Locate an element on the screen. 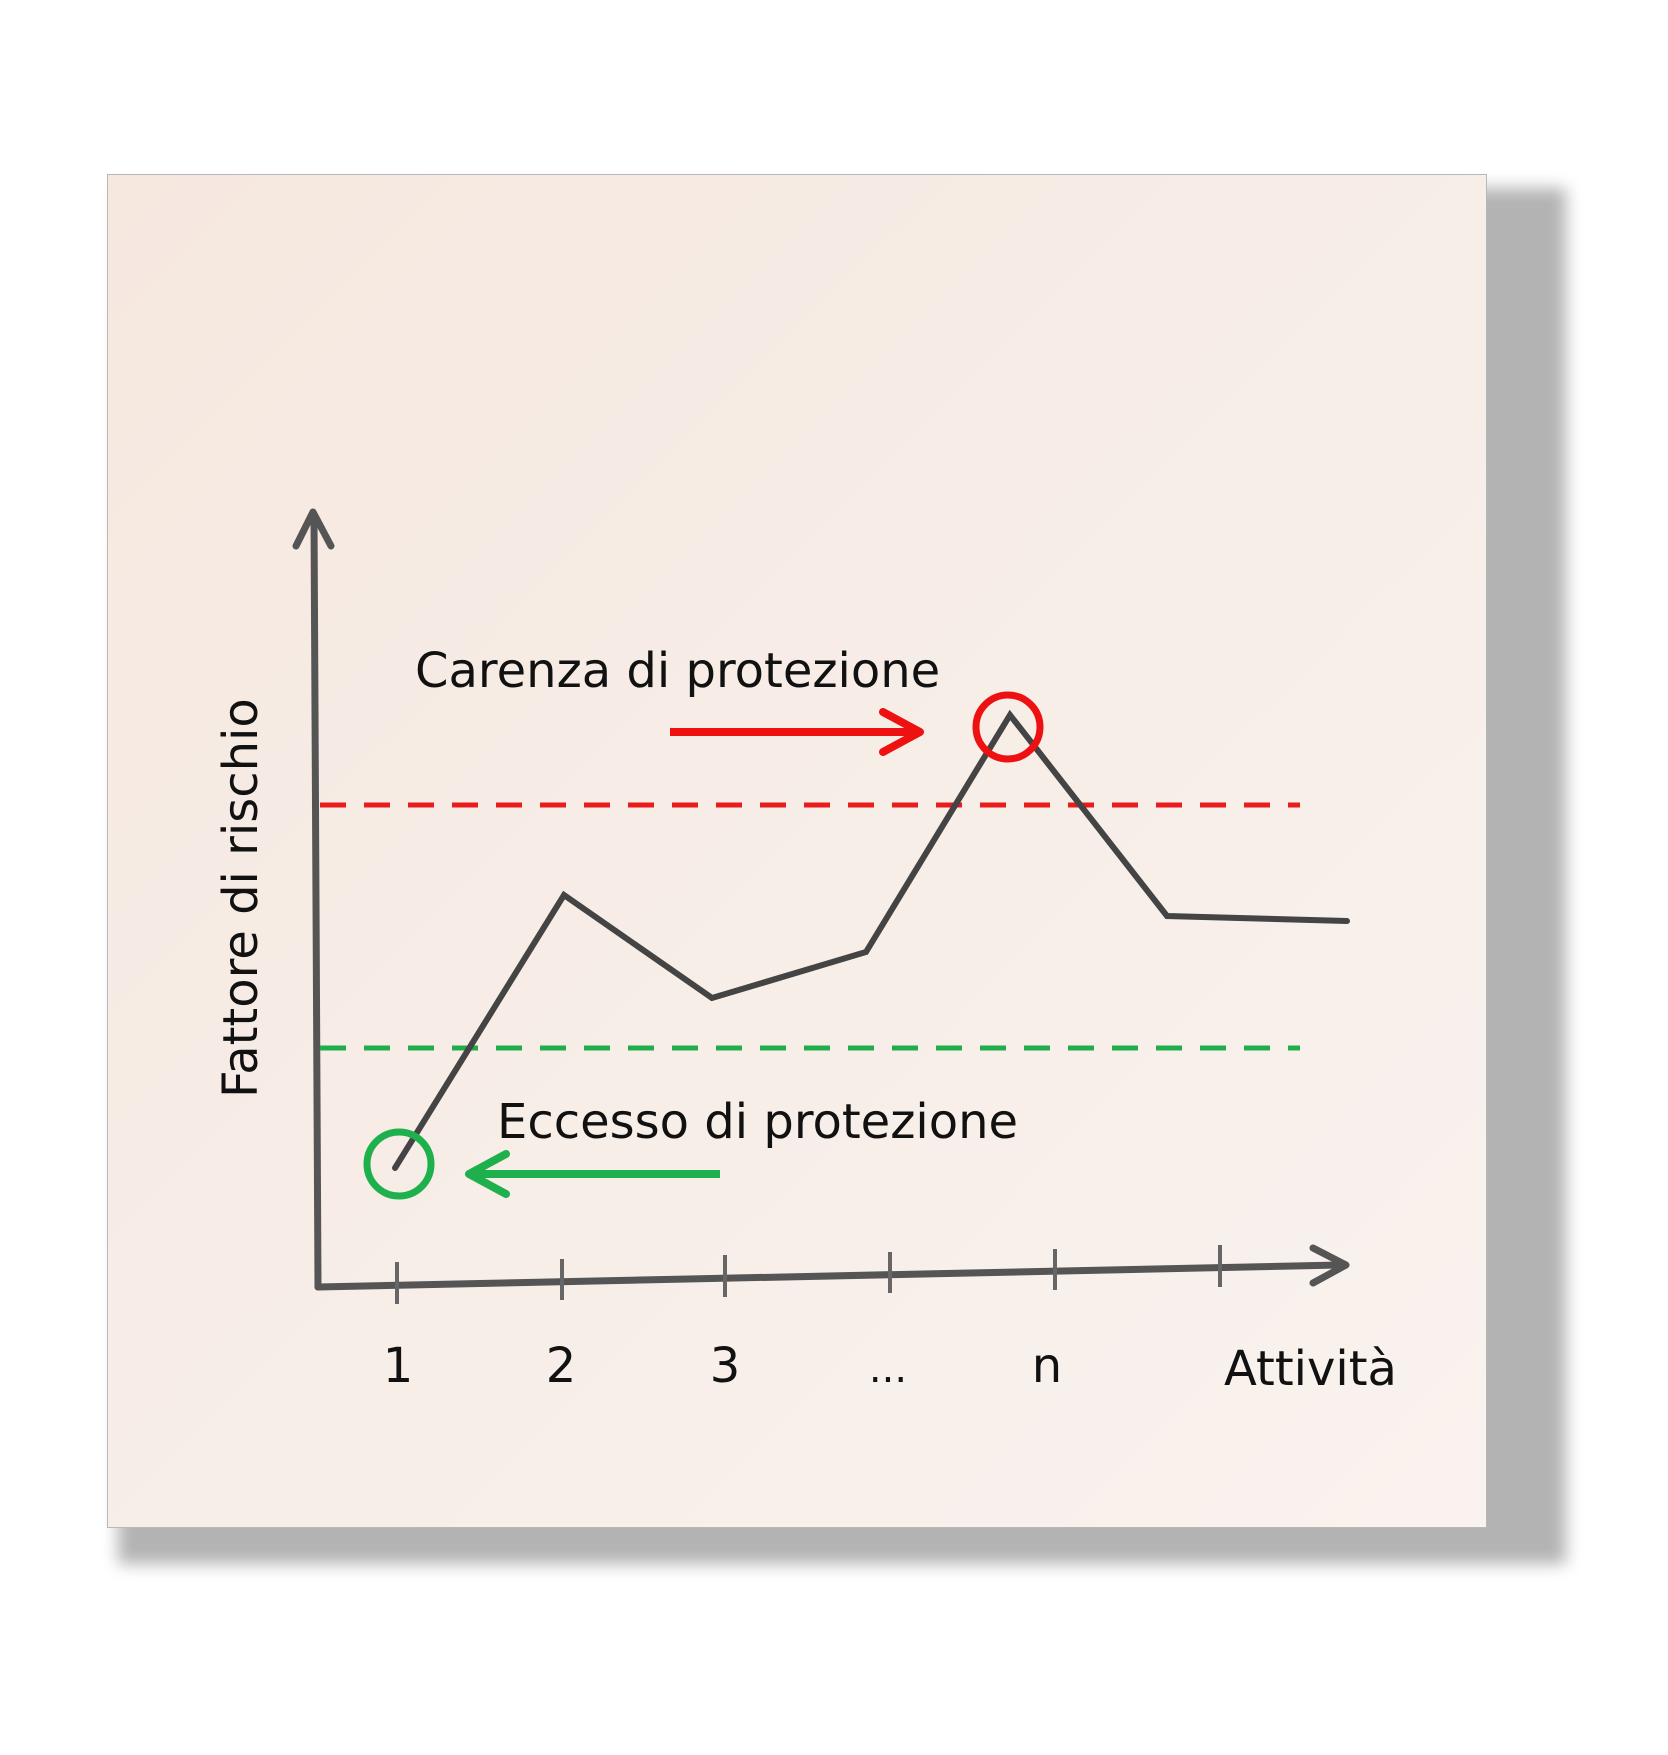  tick-label-3: 3 is located at coordinates (725, 1366).